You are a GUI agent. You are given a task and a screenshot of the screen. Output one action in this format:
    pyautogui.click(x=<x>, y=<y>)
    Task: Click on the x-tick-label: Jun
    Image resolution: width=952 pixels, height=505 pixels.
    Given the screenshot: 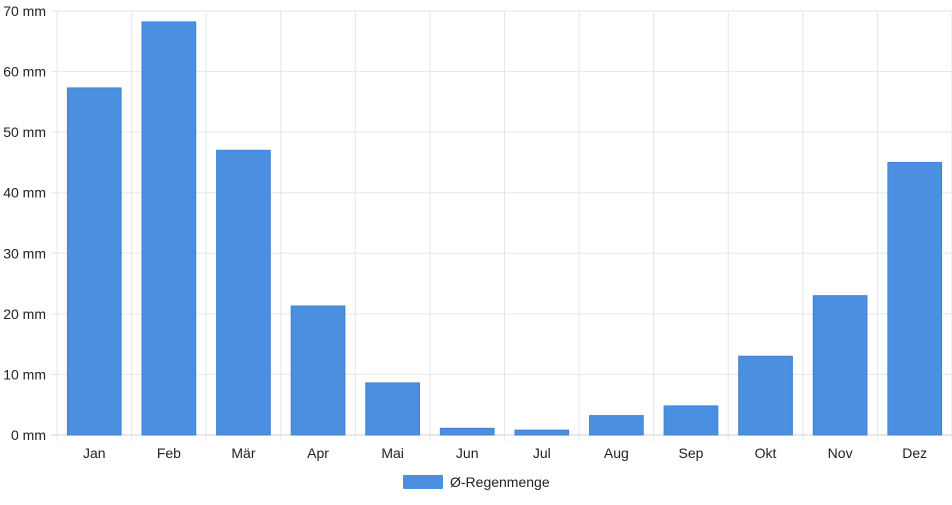 What is the action you would take?
    pyautogui.click(x=467, y=453)
    